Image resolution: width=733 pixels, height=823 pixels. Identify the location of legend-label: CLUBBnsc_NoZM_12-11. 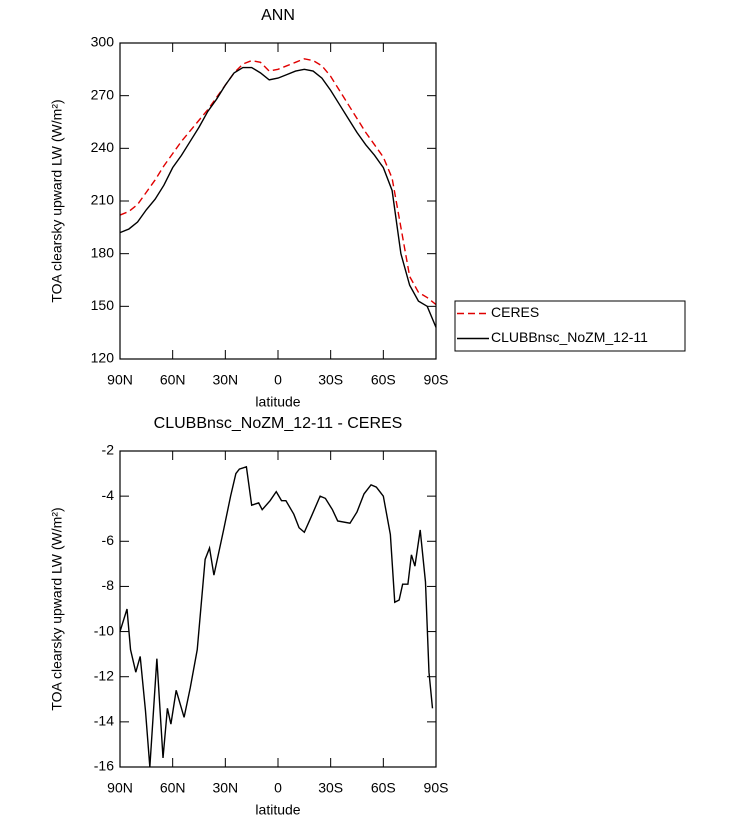
(569, 337).